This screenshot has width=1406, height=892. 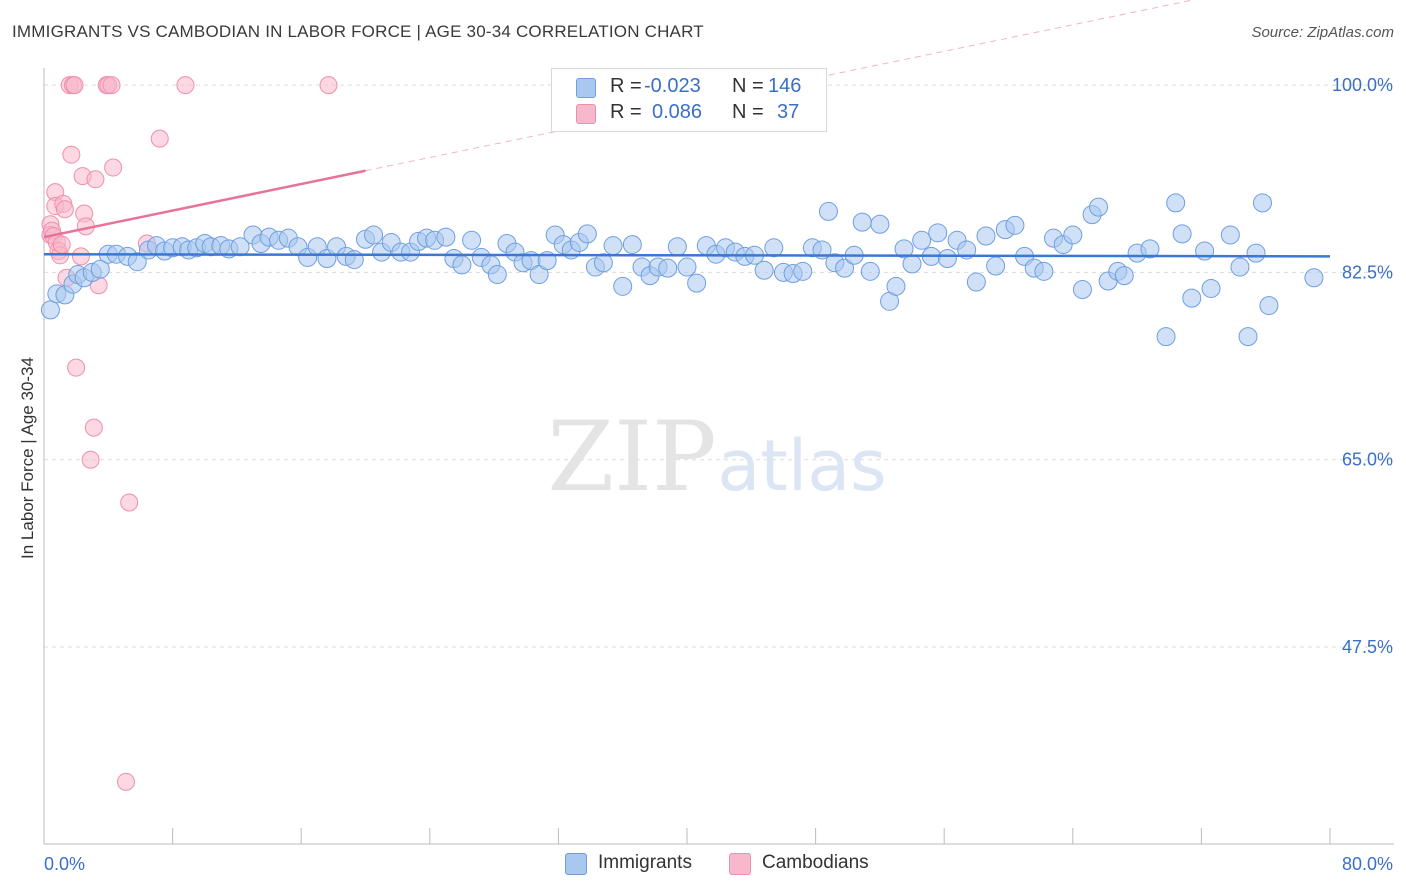 What do you see at coordinates (689, 100) in the screenshot?
I see `correlation-legend: R = -0.023 N = 146 R = 0.086 N = 37` at bounding box center [689, 100].